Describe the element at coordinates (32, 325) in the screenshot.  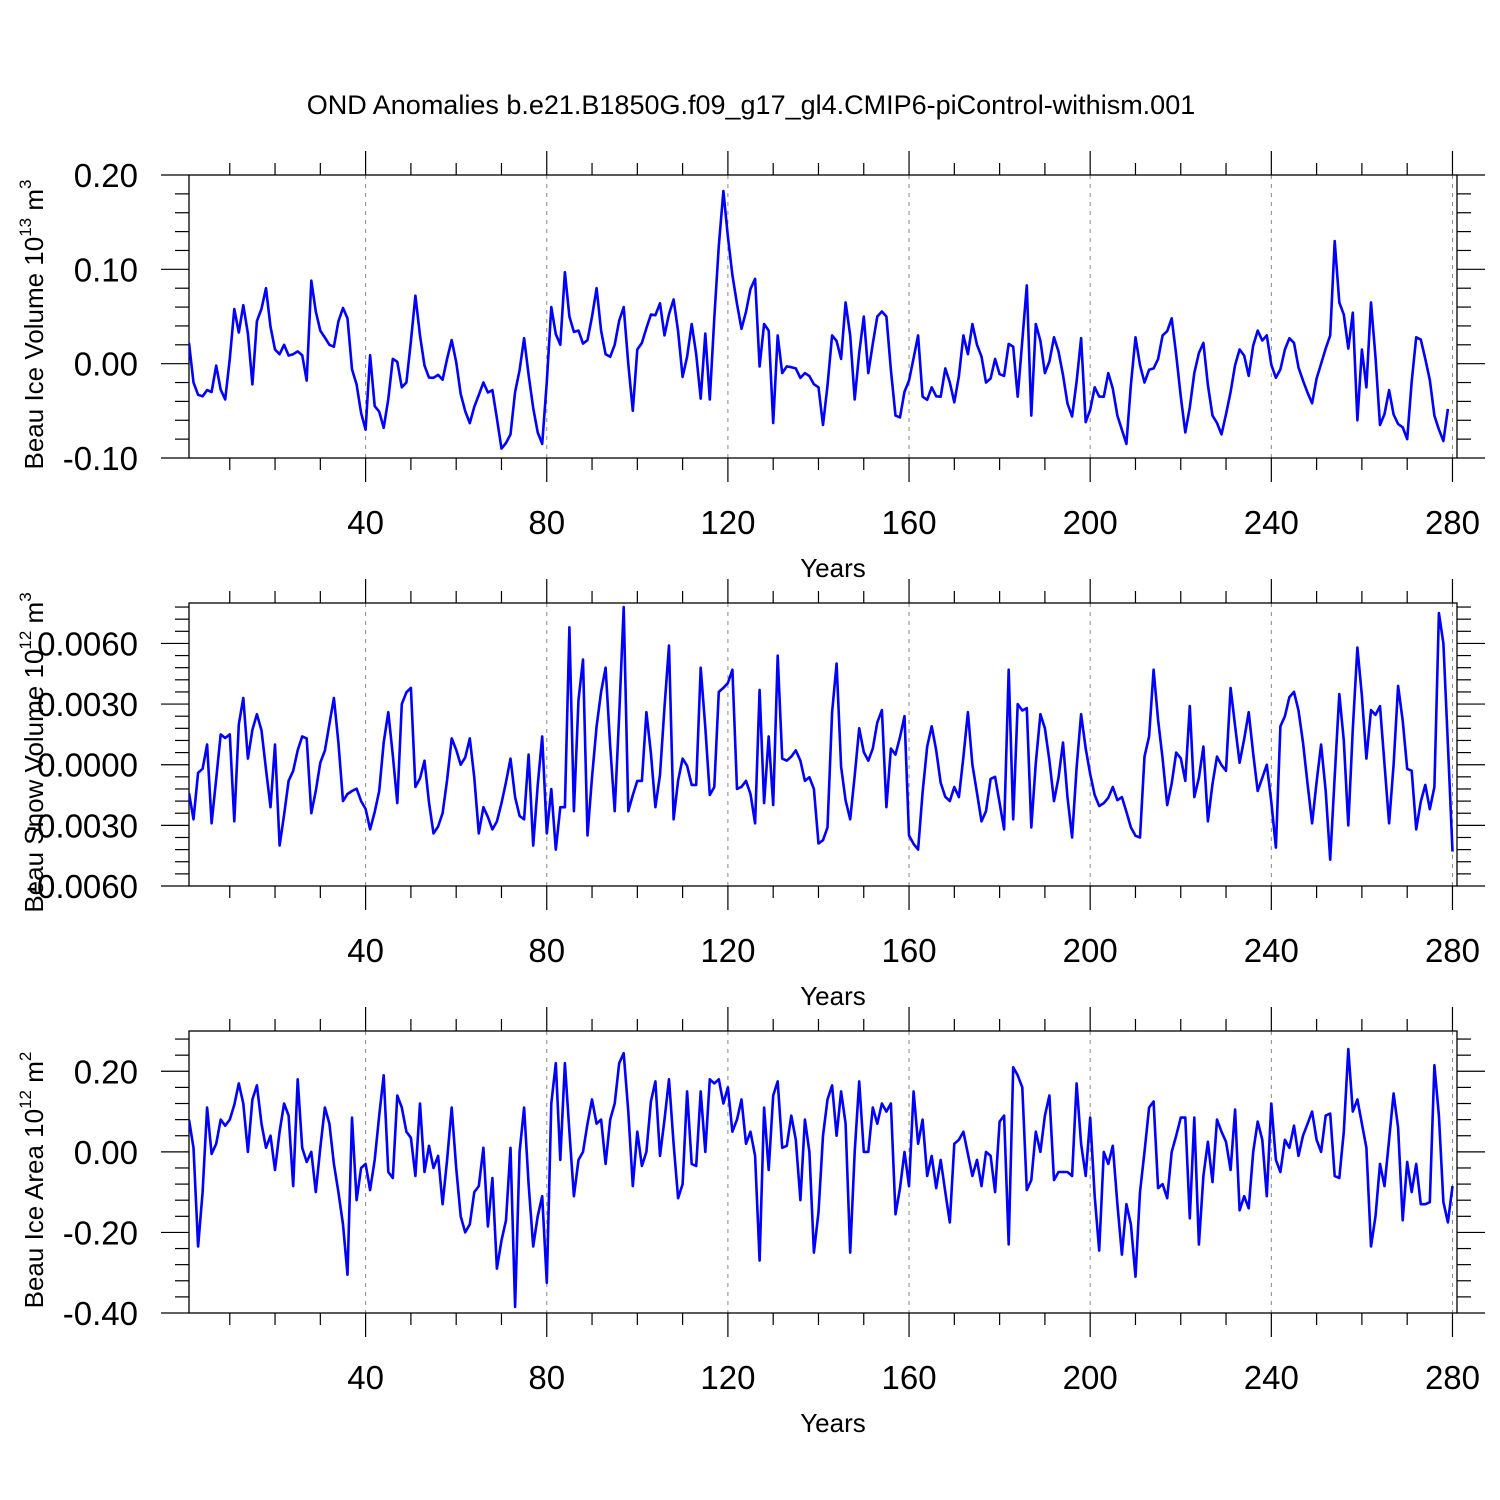
I see `y-axis-label: Beau Ice Volume 1013 m3` at that location.